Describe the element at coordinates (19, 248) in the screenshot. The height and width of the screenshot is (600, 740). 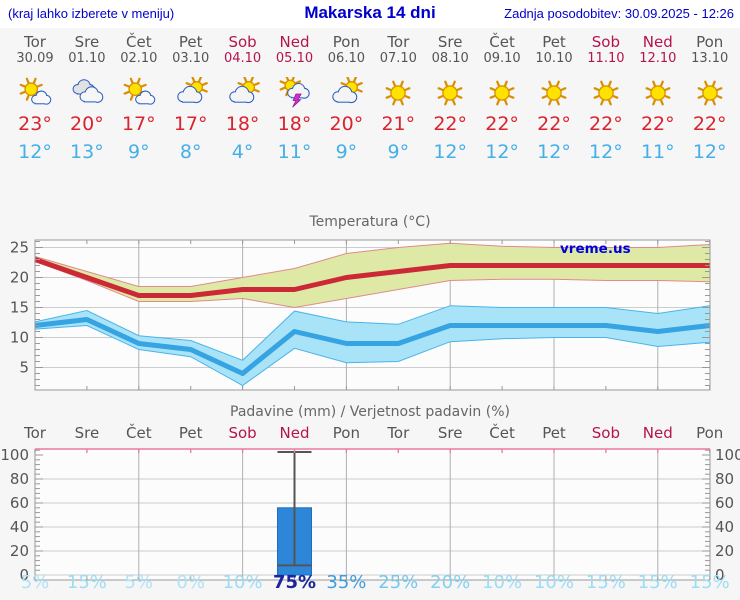
I see `temp-y-tick-label: 25` at that location.